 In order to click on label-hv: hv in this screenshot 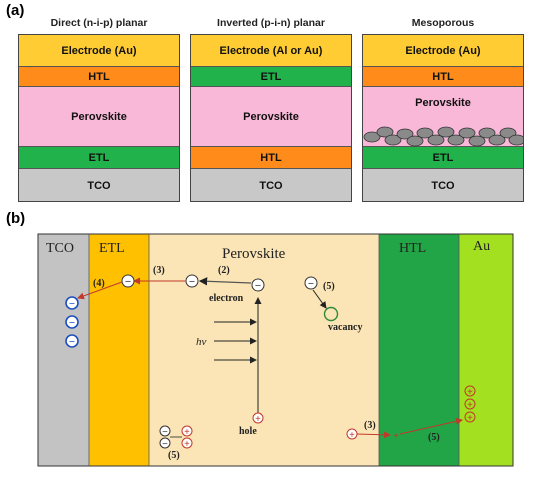, I will do `click(201, 342)`.